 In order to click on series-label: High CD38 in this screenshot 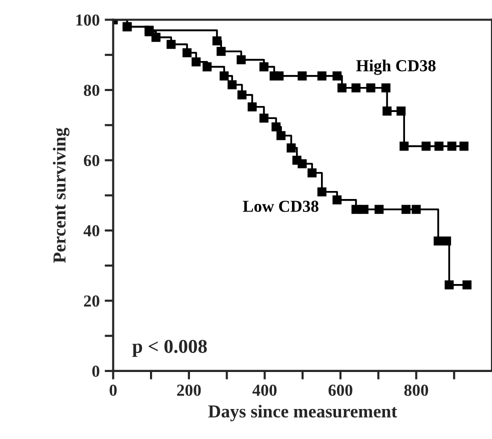, I will do `click(396, 67)`.